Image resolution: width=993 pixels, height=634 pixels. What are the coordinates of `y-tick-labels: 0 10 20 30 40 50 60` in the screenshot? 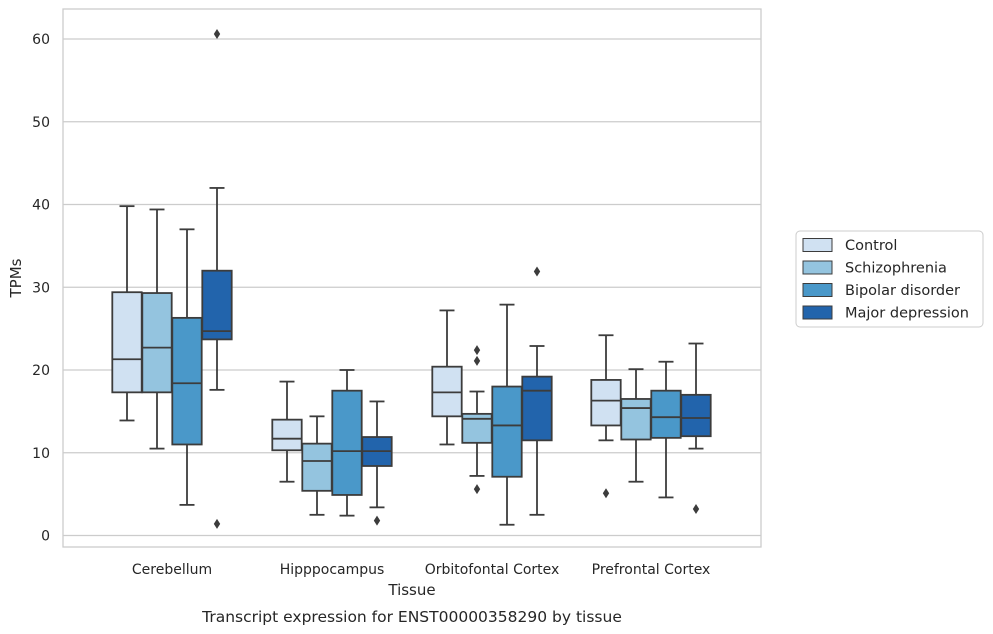 It's located at (41, 288).